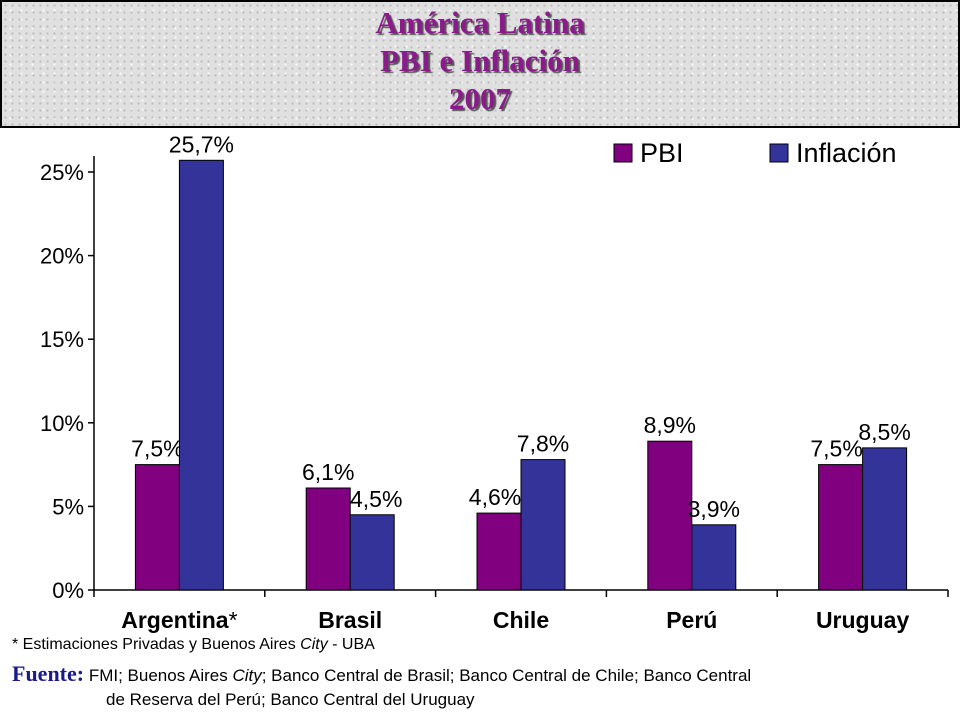 This screenshot has height=720, width=960. Describe the element at coordinates (884, 432) in the screenshot. I see `data-label-inflacion: 8,5%` at that location.